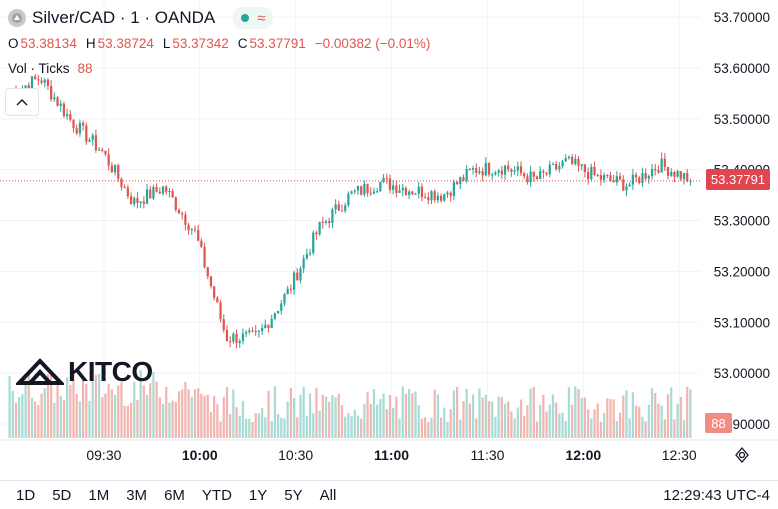 This screenshot has height=509, width=778. Describe the element at coordinates (99, 495) in the screenshot. I see `range-1m: 1M` at that location.